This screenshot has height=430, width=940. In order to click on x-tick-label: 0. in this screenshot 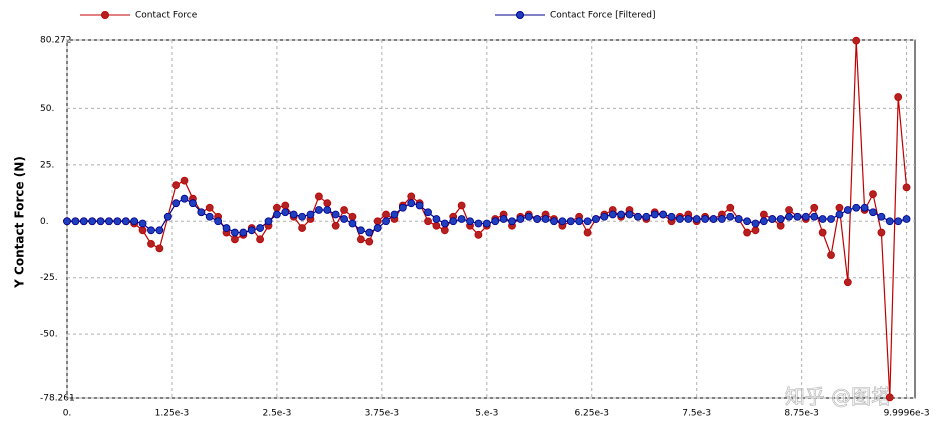, I will do `click(67, 414)`.